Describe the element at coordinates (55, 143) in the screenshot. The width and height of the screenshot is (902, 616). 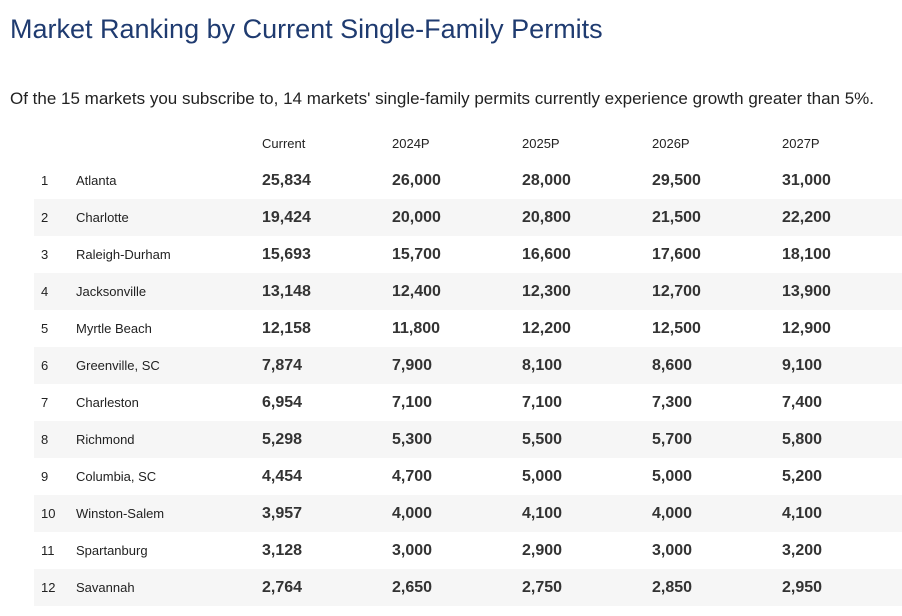
I see `header-rank` at that location.